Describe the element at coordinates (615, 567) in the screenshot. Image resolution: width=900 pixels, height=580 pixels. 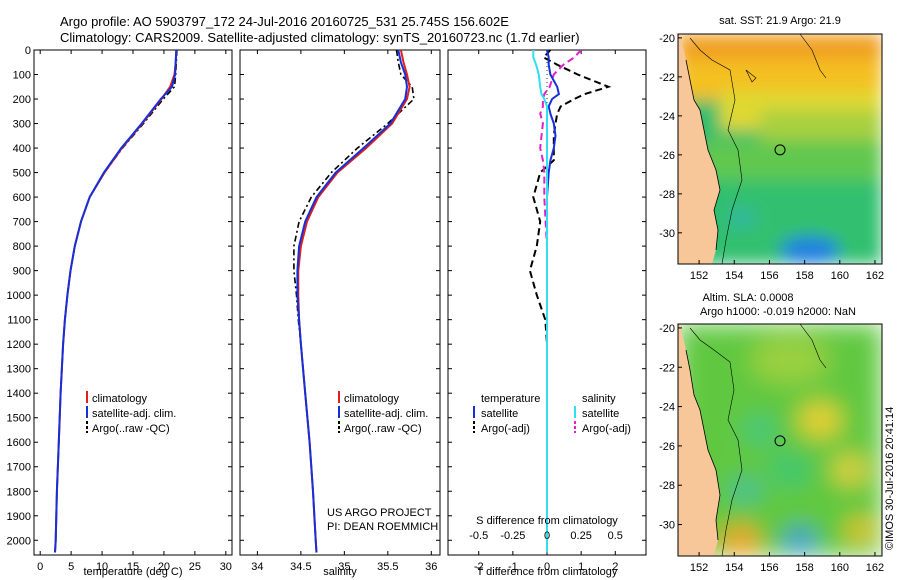
I see `x-tick-label: 2` at that location.